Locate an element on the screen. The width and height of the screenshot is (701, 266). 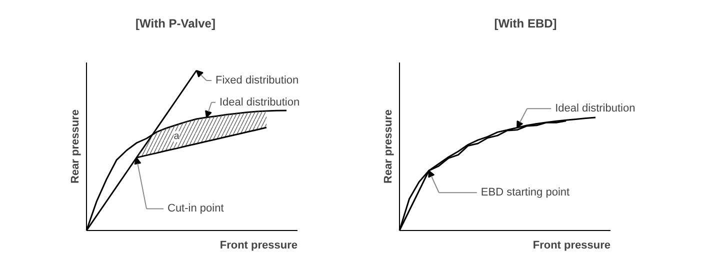
text: Ideal distribution is located at coordinates (595, 108).